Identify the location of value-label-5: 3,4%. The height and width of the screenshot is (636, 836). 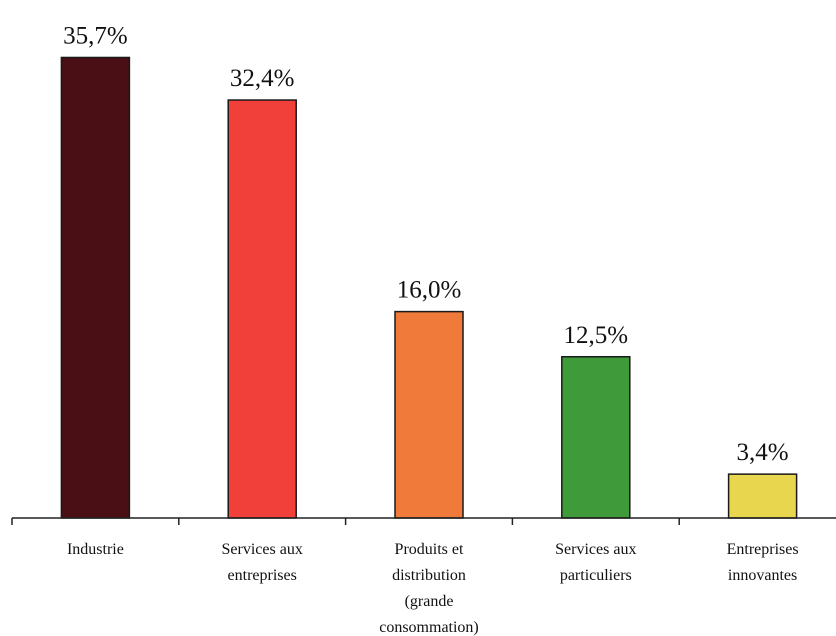
(763, 452).